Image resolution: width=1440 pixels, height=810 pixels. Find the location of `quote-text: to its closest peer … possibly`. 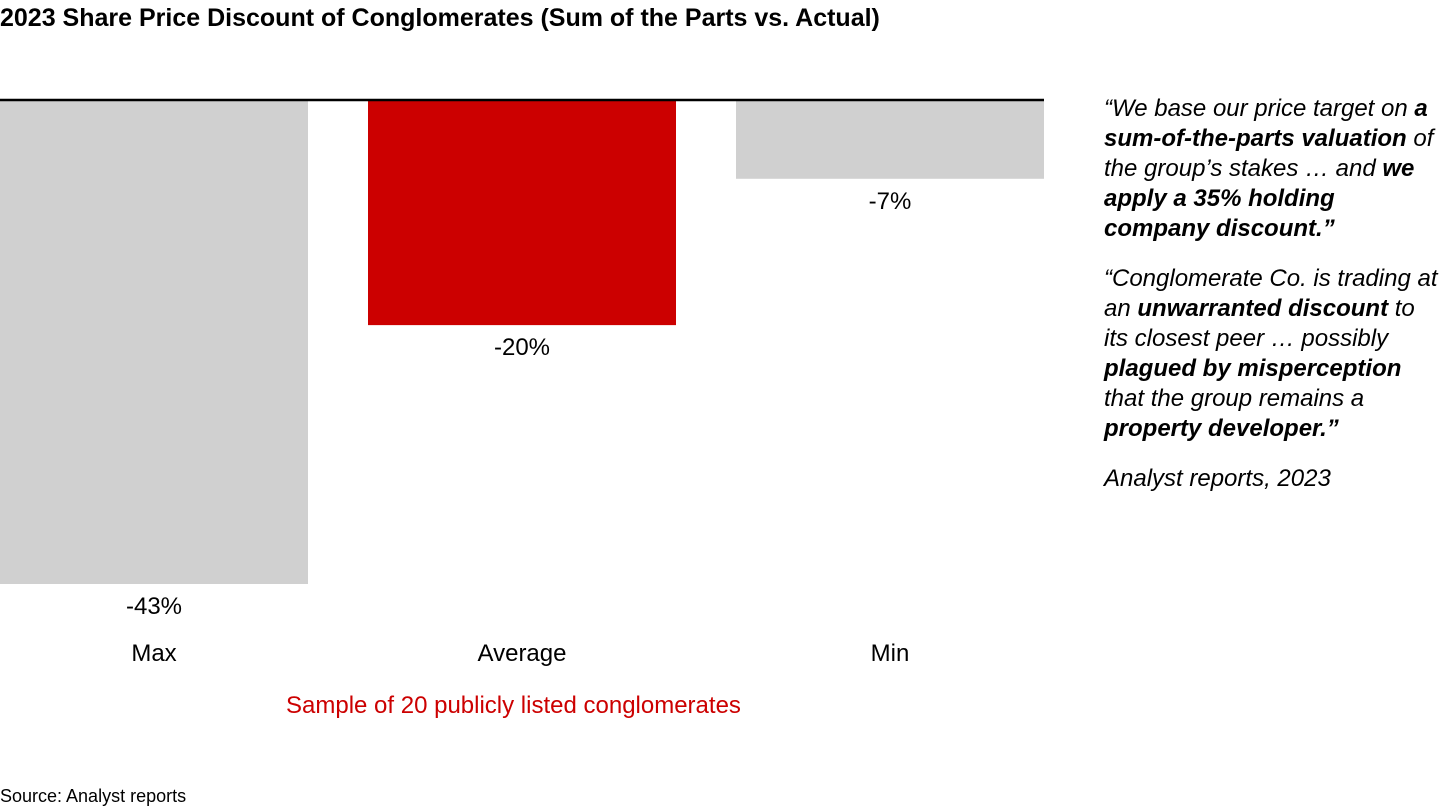

quote-text: to its closest peer … possibly is located at coordinates (1259, 323).